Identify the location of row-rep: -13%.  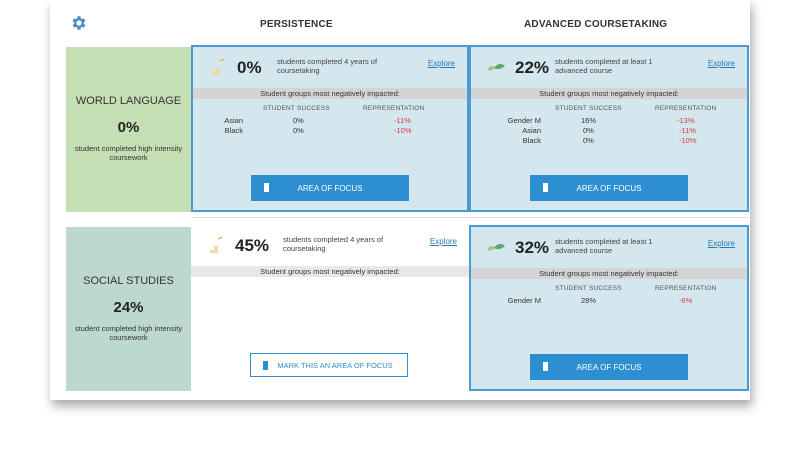
(686, 120).